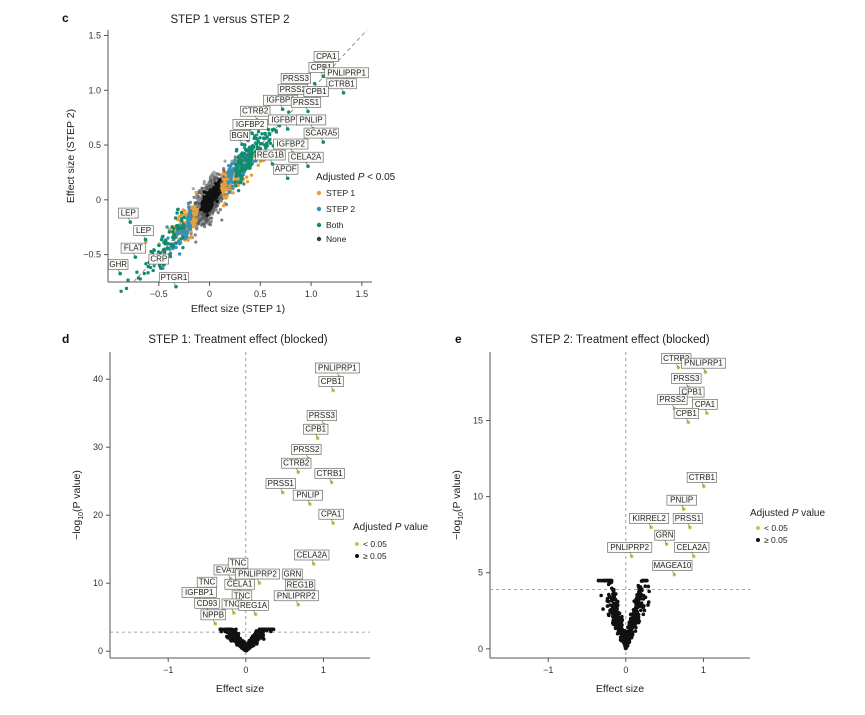 Image resolution: width=865 pixels, height=715 pixels. What do you see at coordinates (292, 574) in the screenshot?
I see `panel-d-gene-label: GRN` at bounding box center [292, 574].